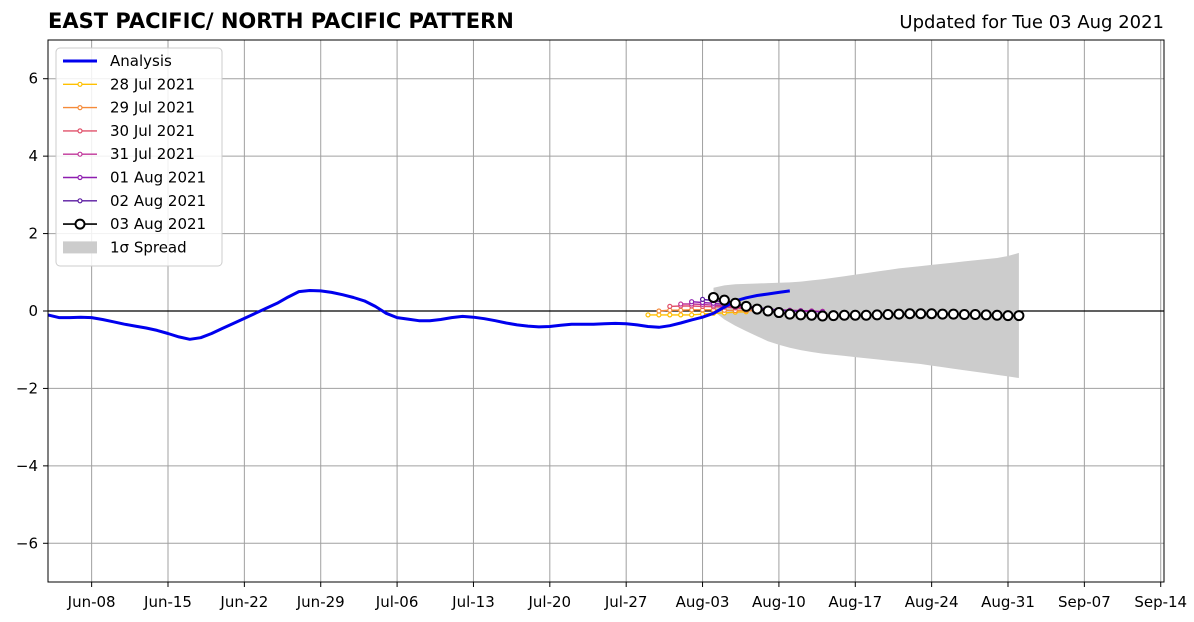 The height and width of the screenshot is (622, 1194). What do you see at coordinates (397, 602) in the screenshot?
I see `x-tick-label: Jul-06` at bounding box center [397, 602].